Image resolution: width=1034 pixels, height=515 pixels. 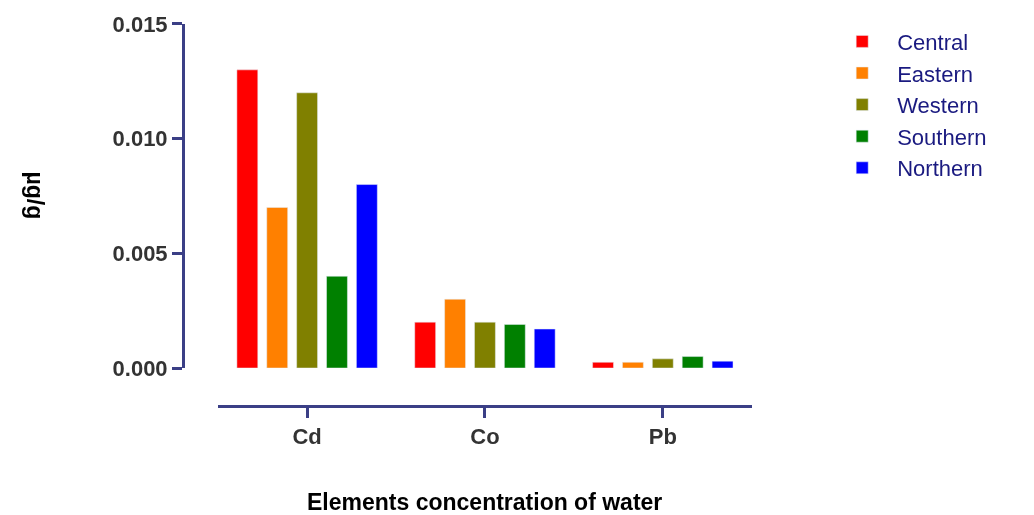 What do you see at coordinates (485, 437) in the screenshot?
I see `x-tick-label: Co` at bounding box center [485, 437].